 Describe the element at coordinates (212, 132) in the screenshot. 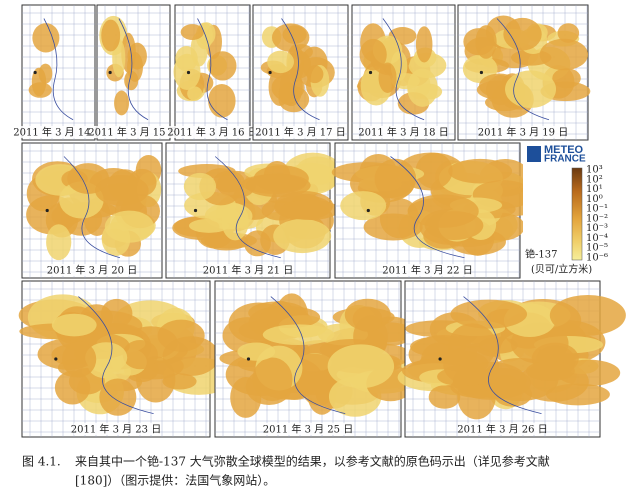

I see `date-label: 2011 年 3 月 16 日` at that location.